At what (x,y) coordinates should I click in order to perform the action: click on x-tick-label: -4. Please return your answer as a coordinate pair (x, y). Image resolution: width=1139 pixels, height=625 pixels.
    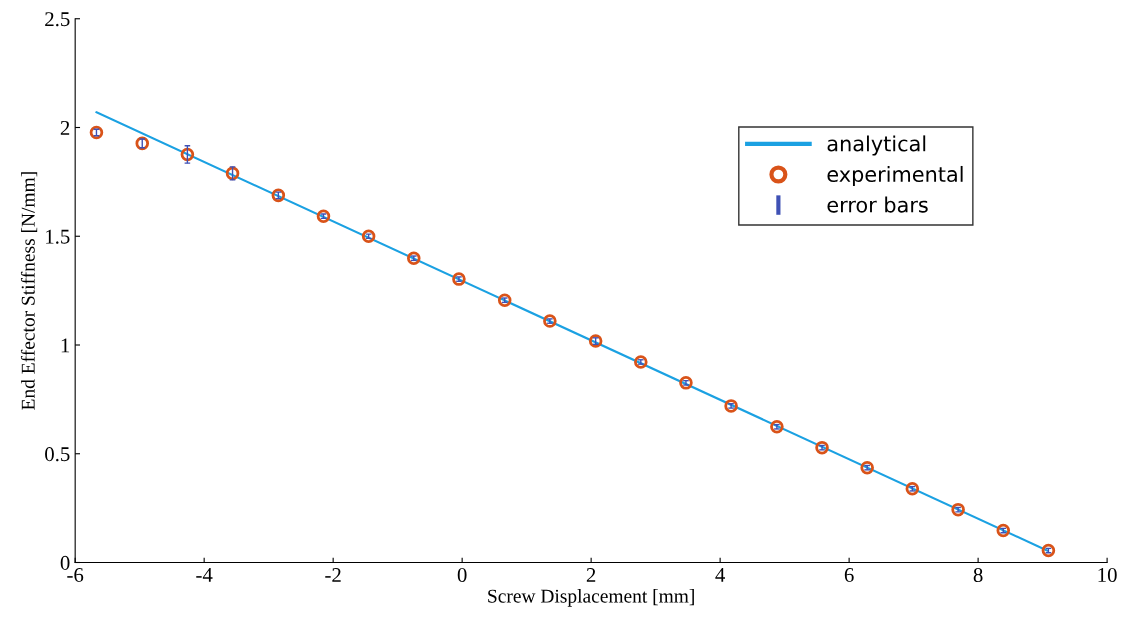
    Looking at the image, I should click on (204, 575).